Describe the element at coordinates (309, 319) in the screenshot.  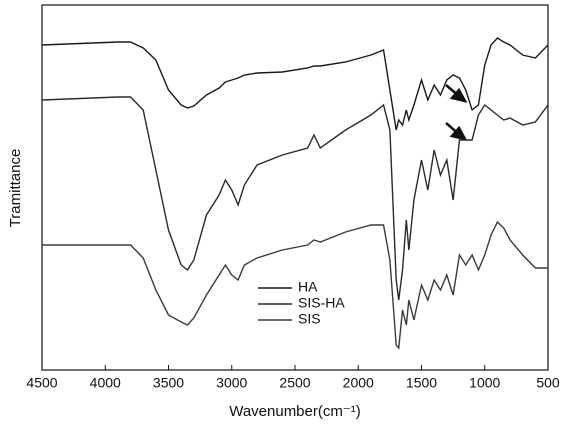
I see `legend-label: SIS` at that location.